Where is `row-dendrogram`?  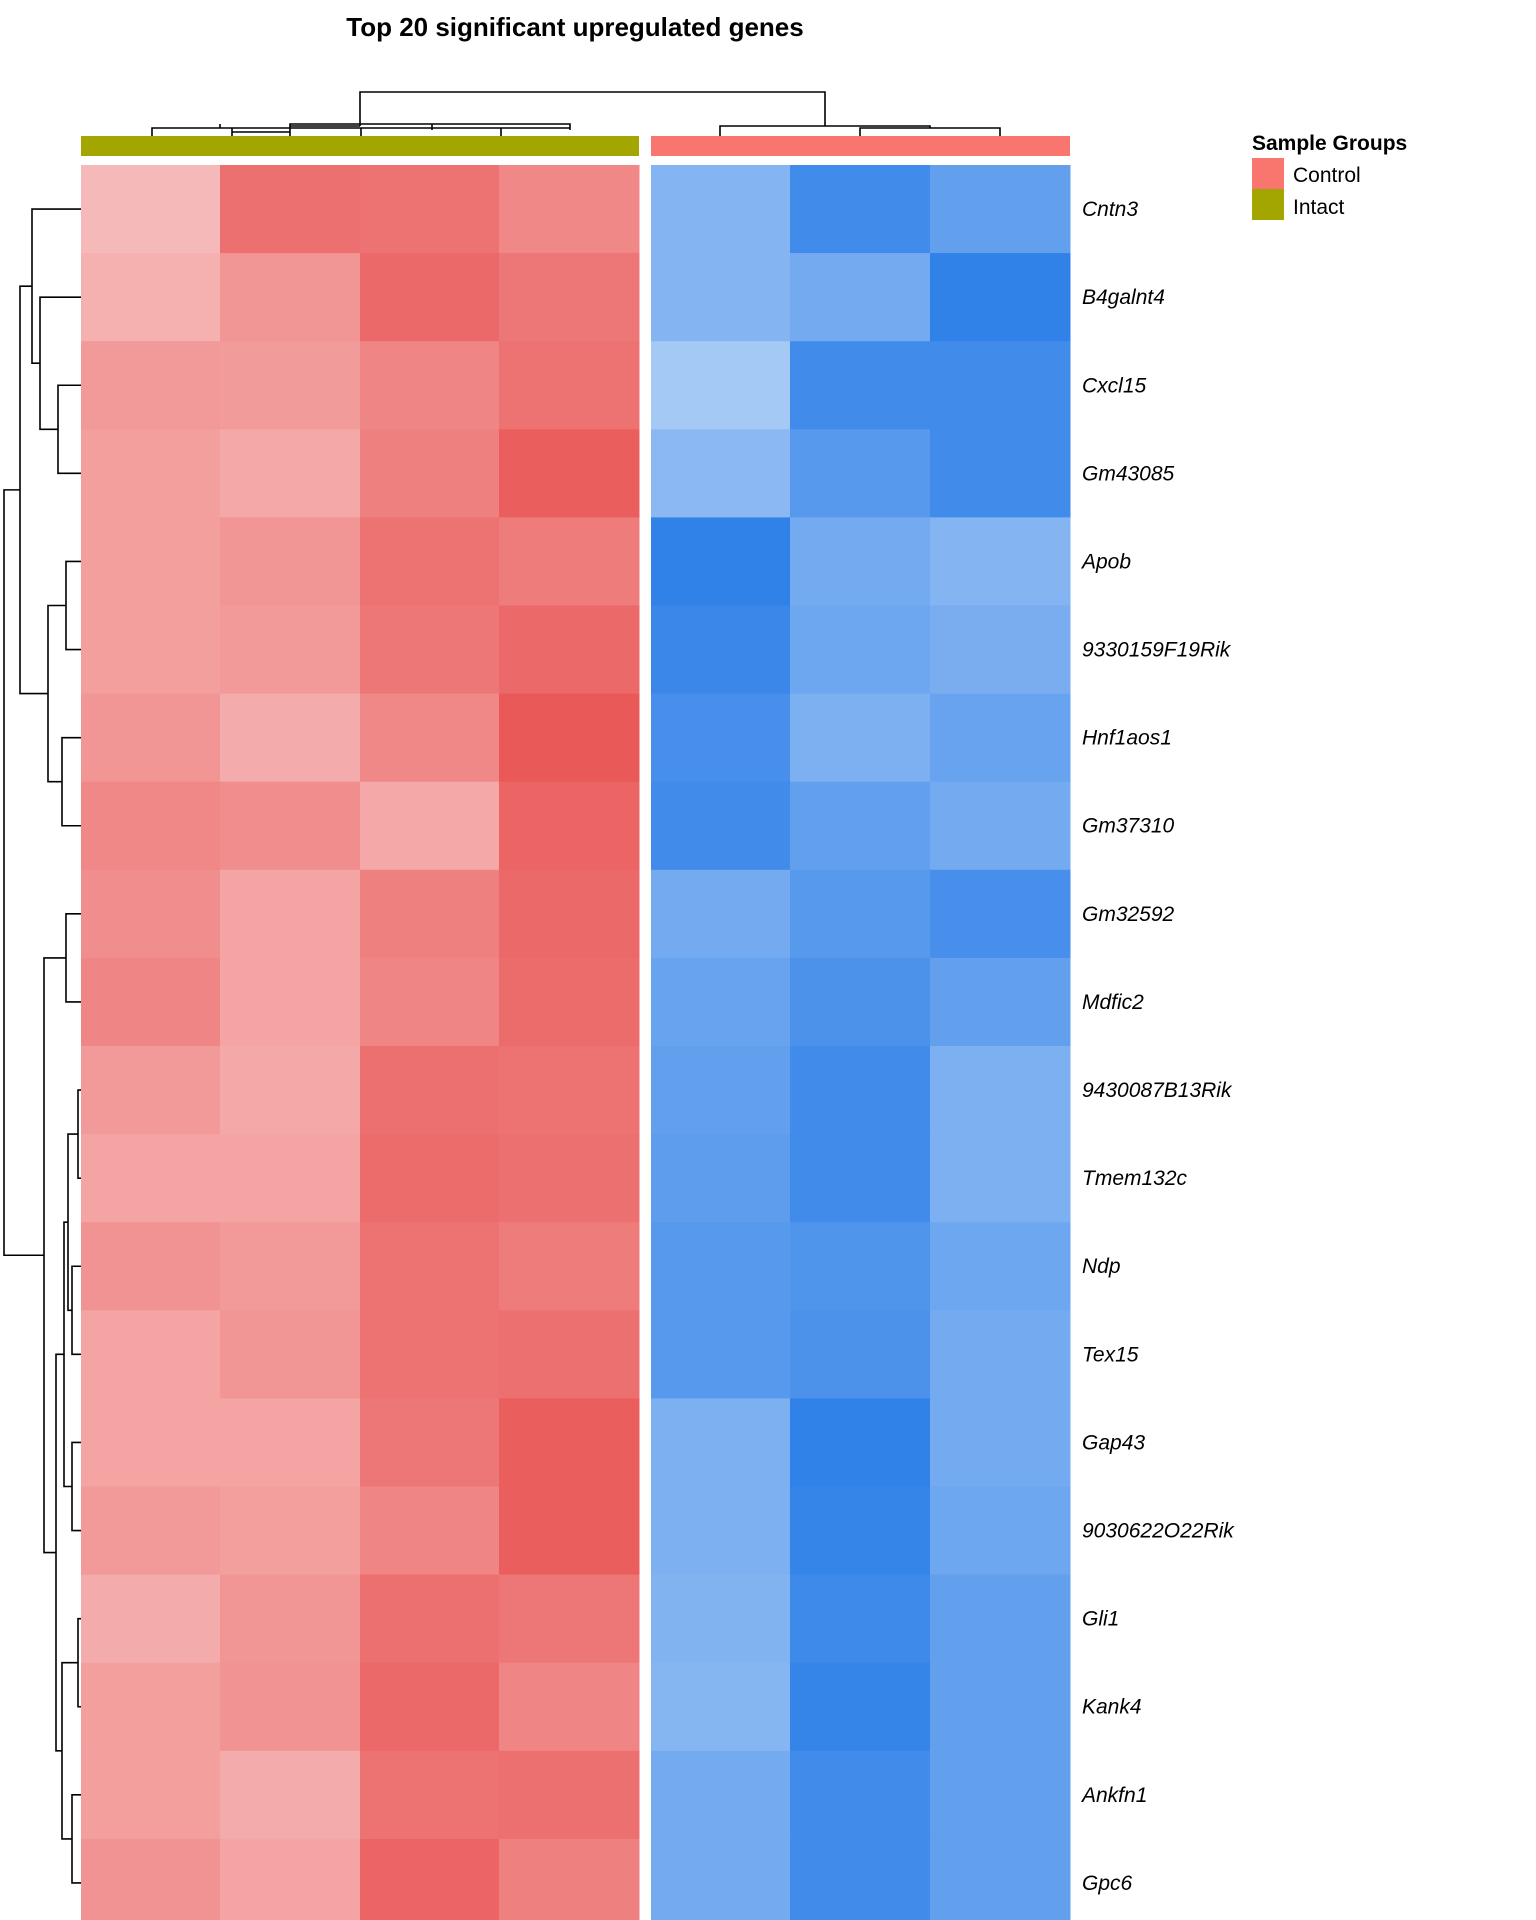 row-dendrogram is located at coordinates (42, 1046).